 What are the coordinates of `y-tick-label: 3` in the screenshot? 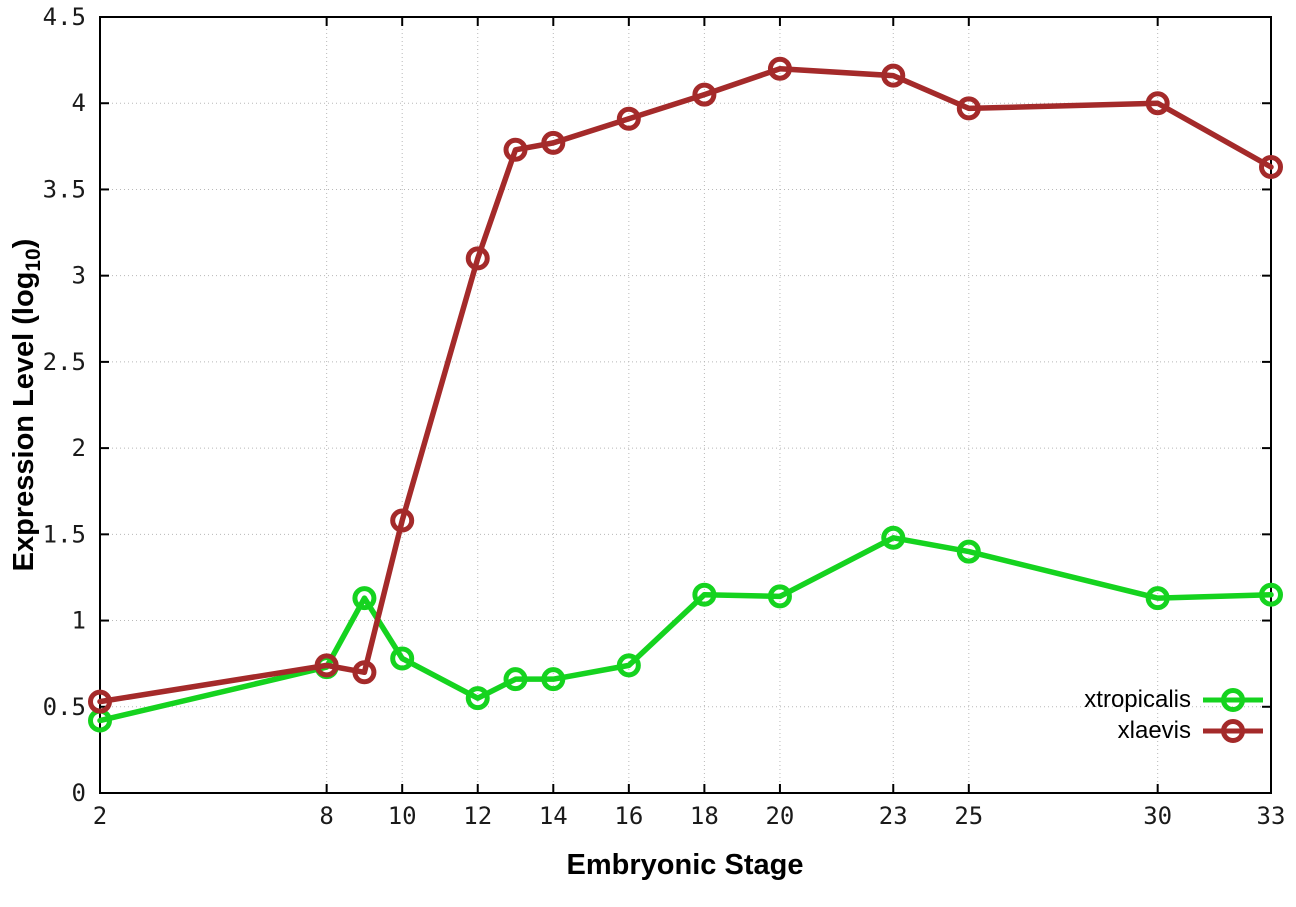 It's located at (79, 276).